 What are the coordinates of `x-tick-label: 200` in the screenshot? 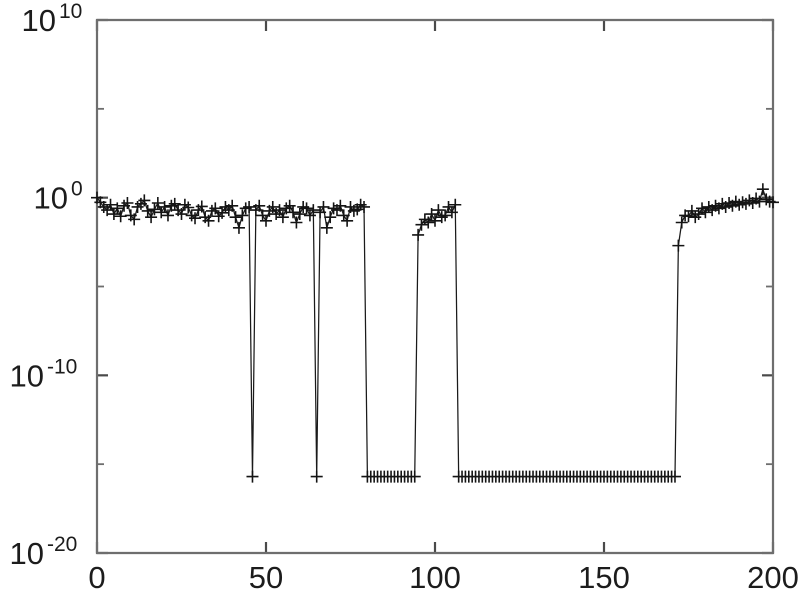 It's located at (773, 577).